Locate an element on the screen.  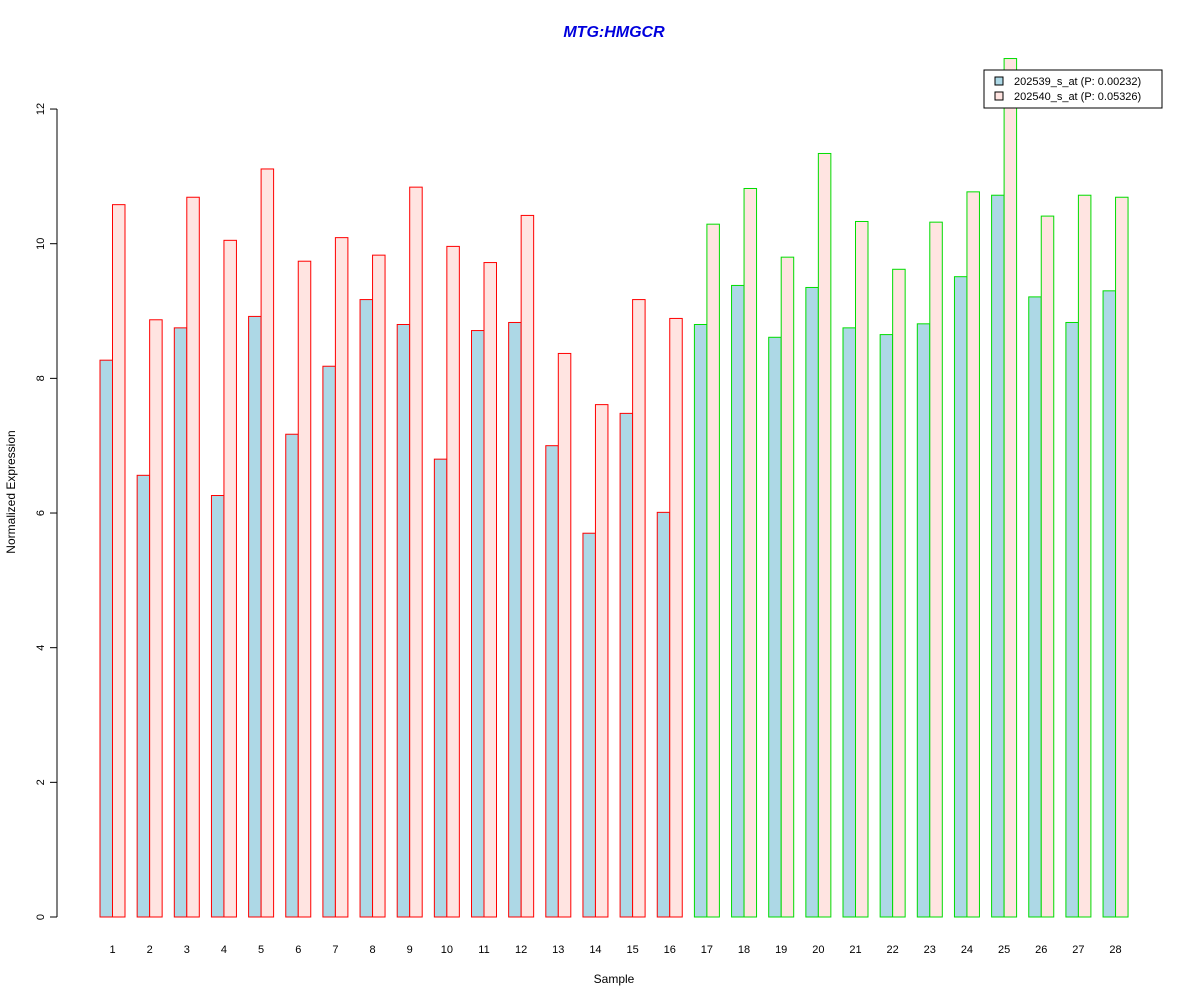
y-tick-label: 6 is located at coordinates (41, 513).